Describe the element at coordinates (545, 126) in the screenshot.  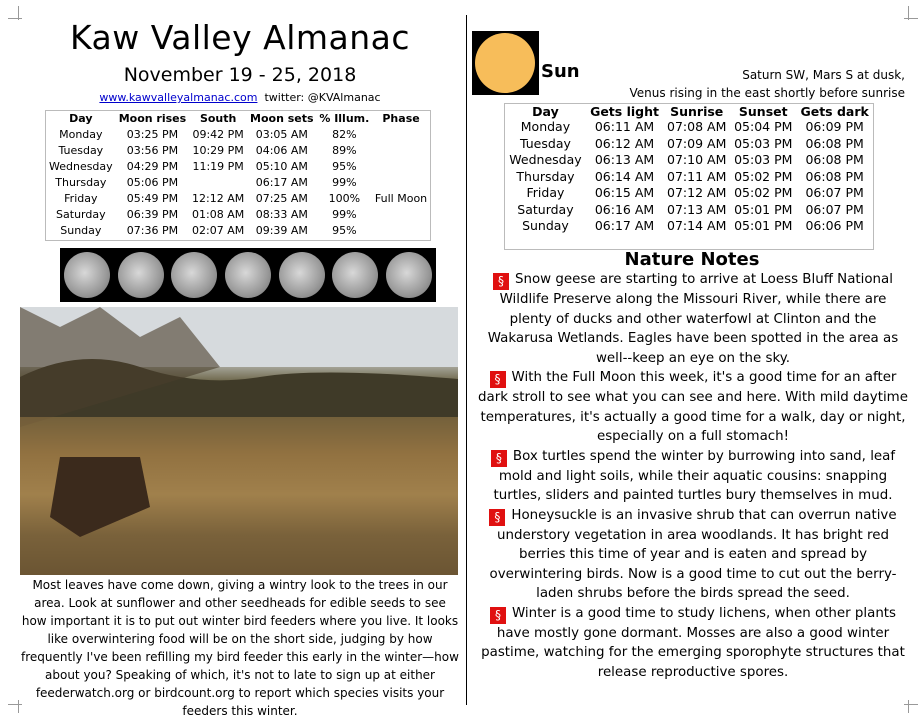
I see `table-cell: Monday` at that location.